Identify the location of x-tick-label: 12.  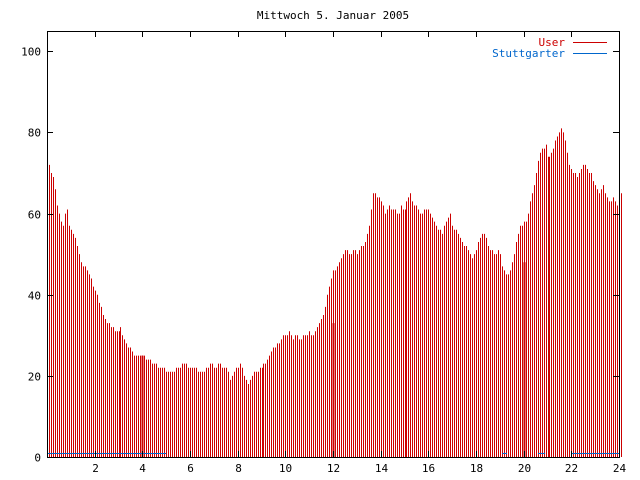
(333, 468).